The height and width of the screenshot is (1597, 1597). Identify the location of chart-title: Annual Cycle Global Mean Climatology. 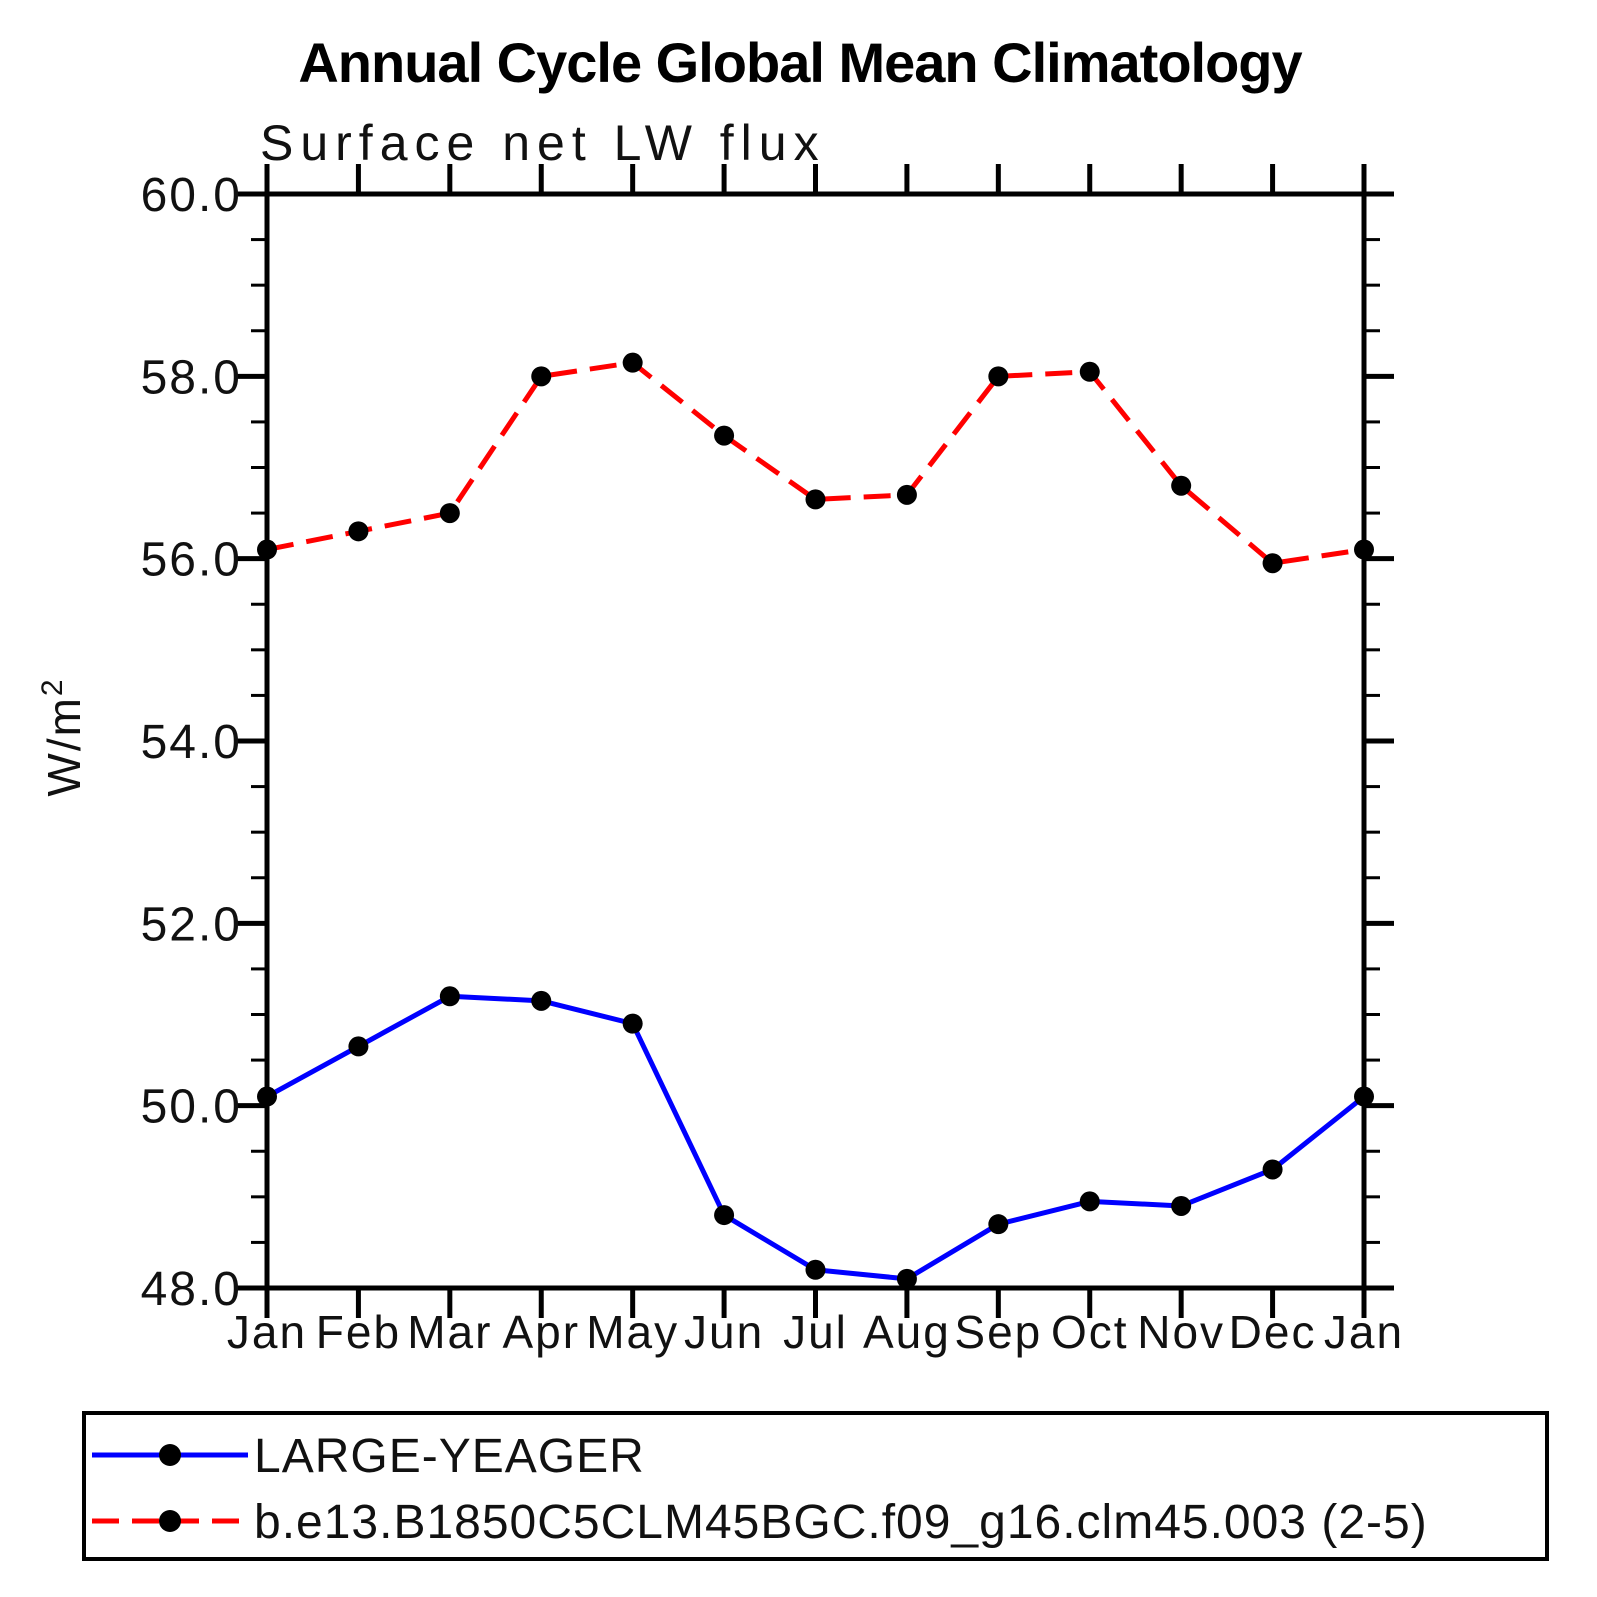
(800, 62).